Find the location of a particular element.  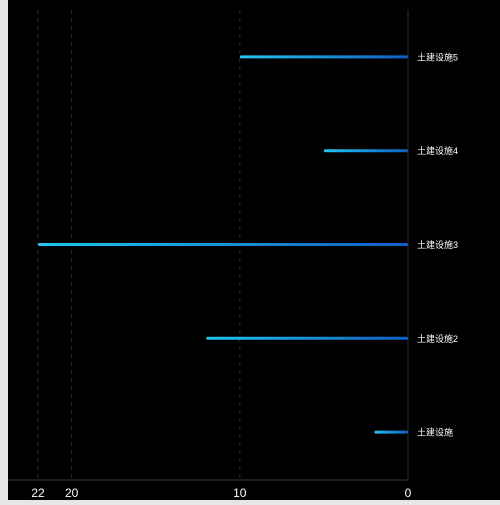

category-label-5: 土建设施5 is located at coordinates (437, 56).